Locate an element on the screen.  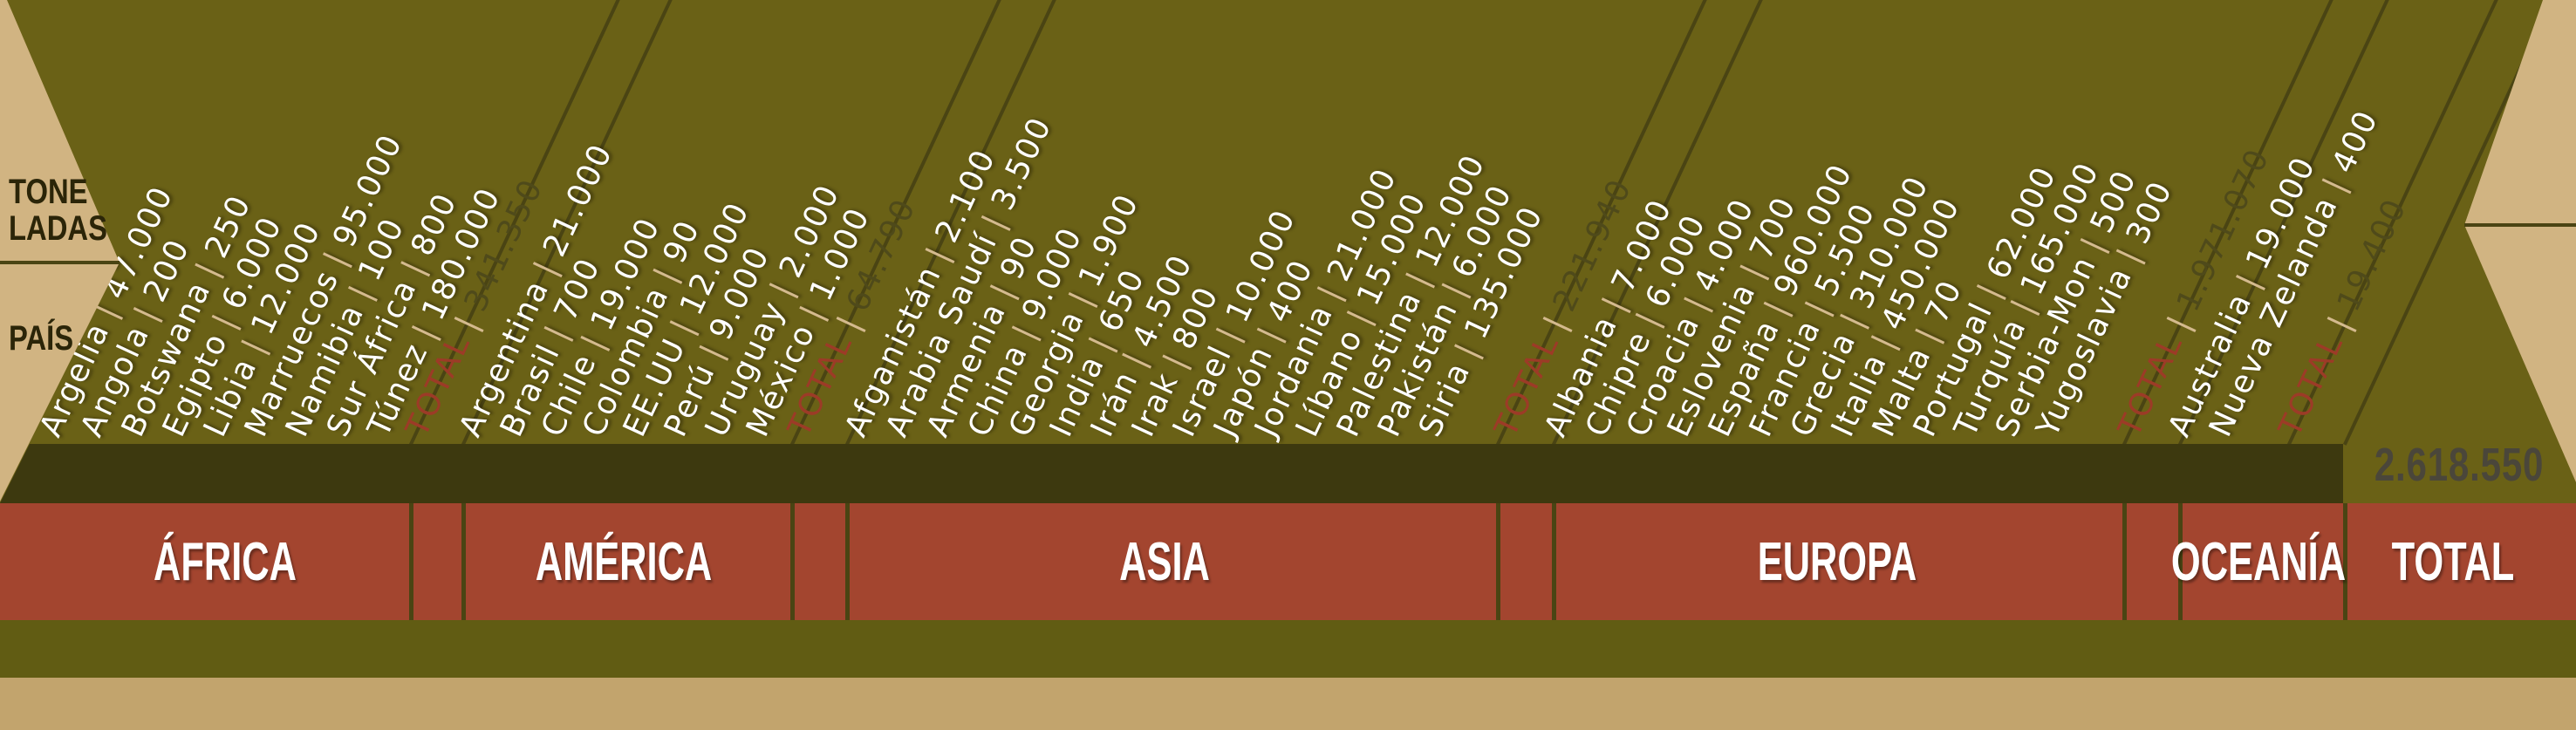
continent-band-label-text: ASIA is located at coordinates (1164, 562).